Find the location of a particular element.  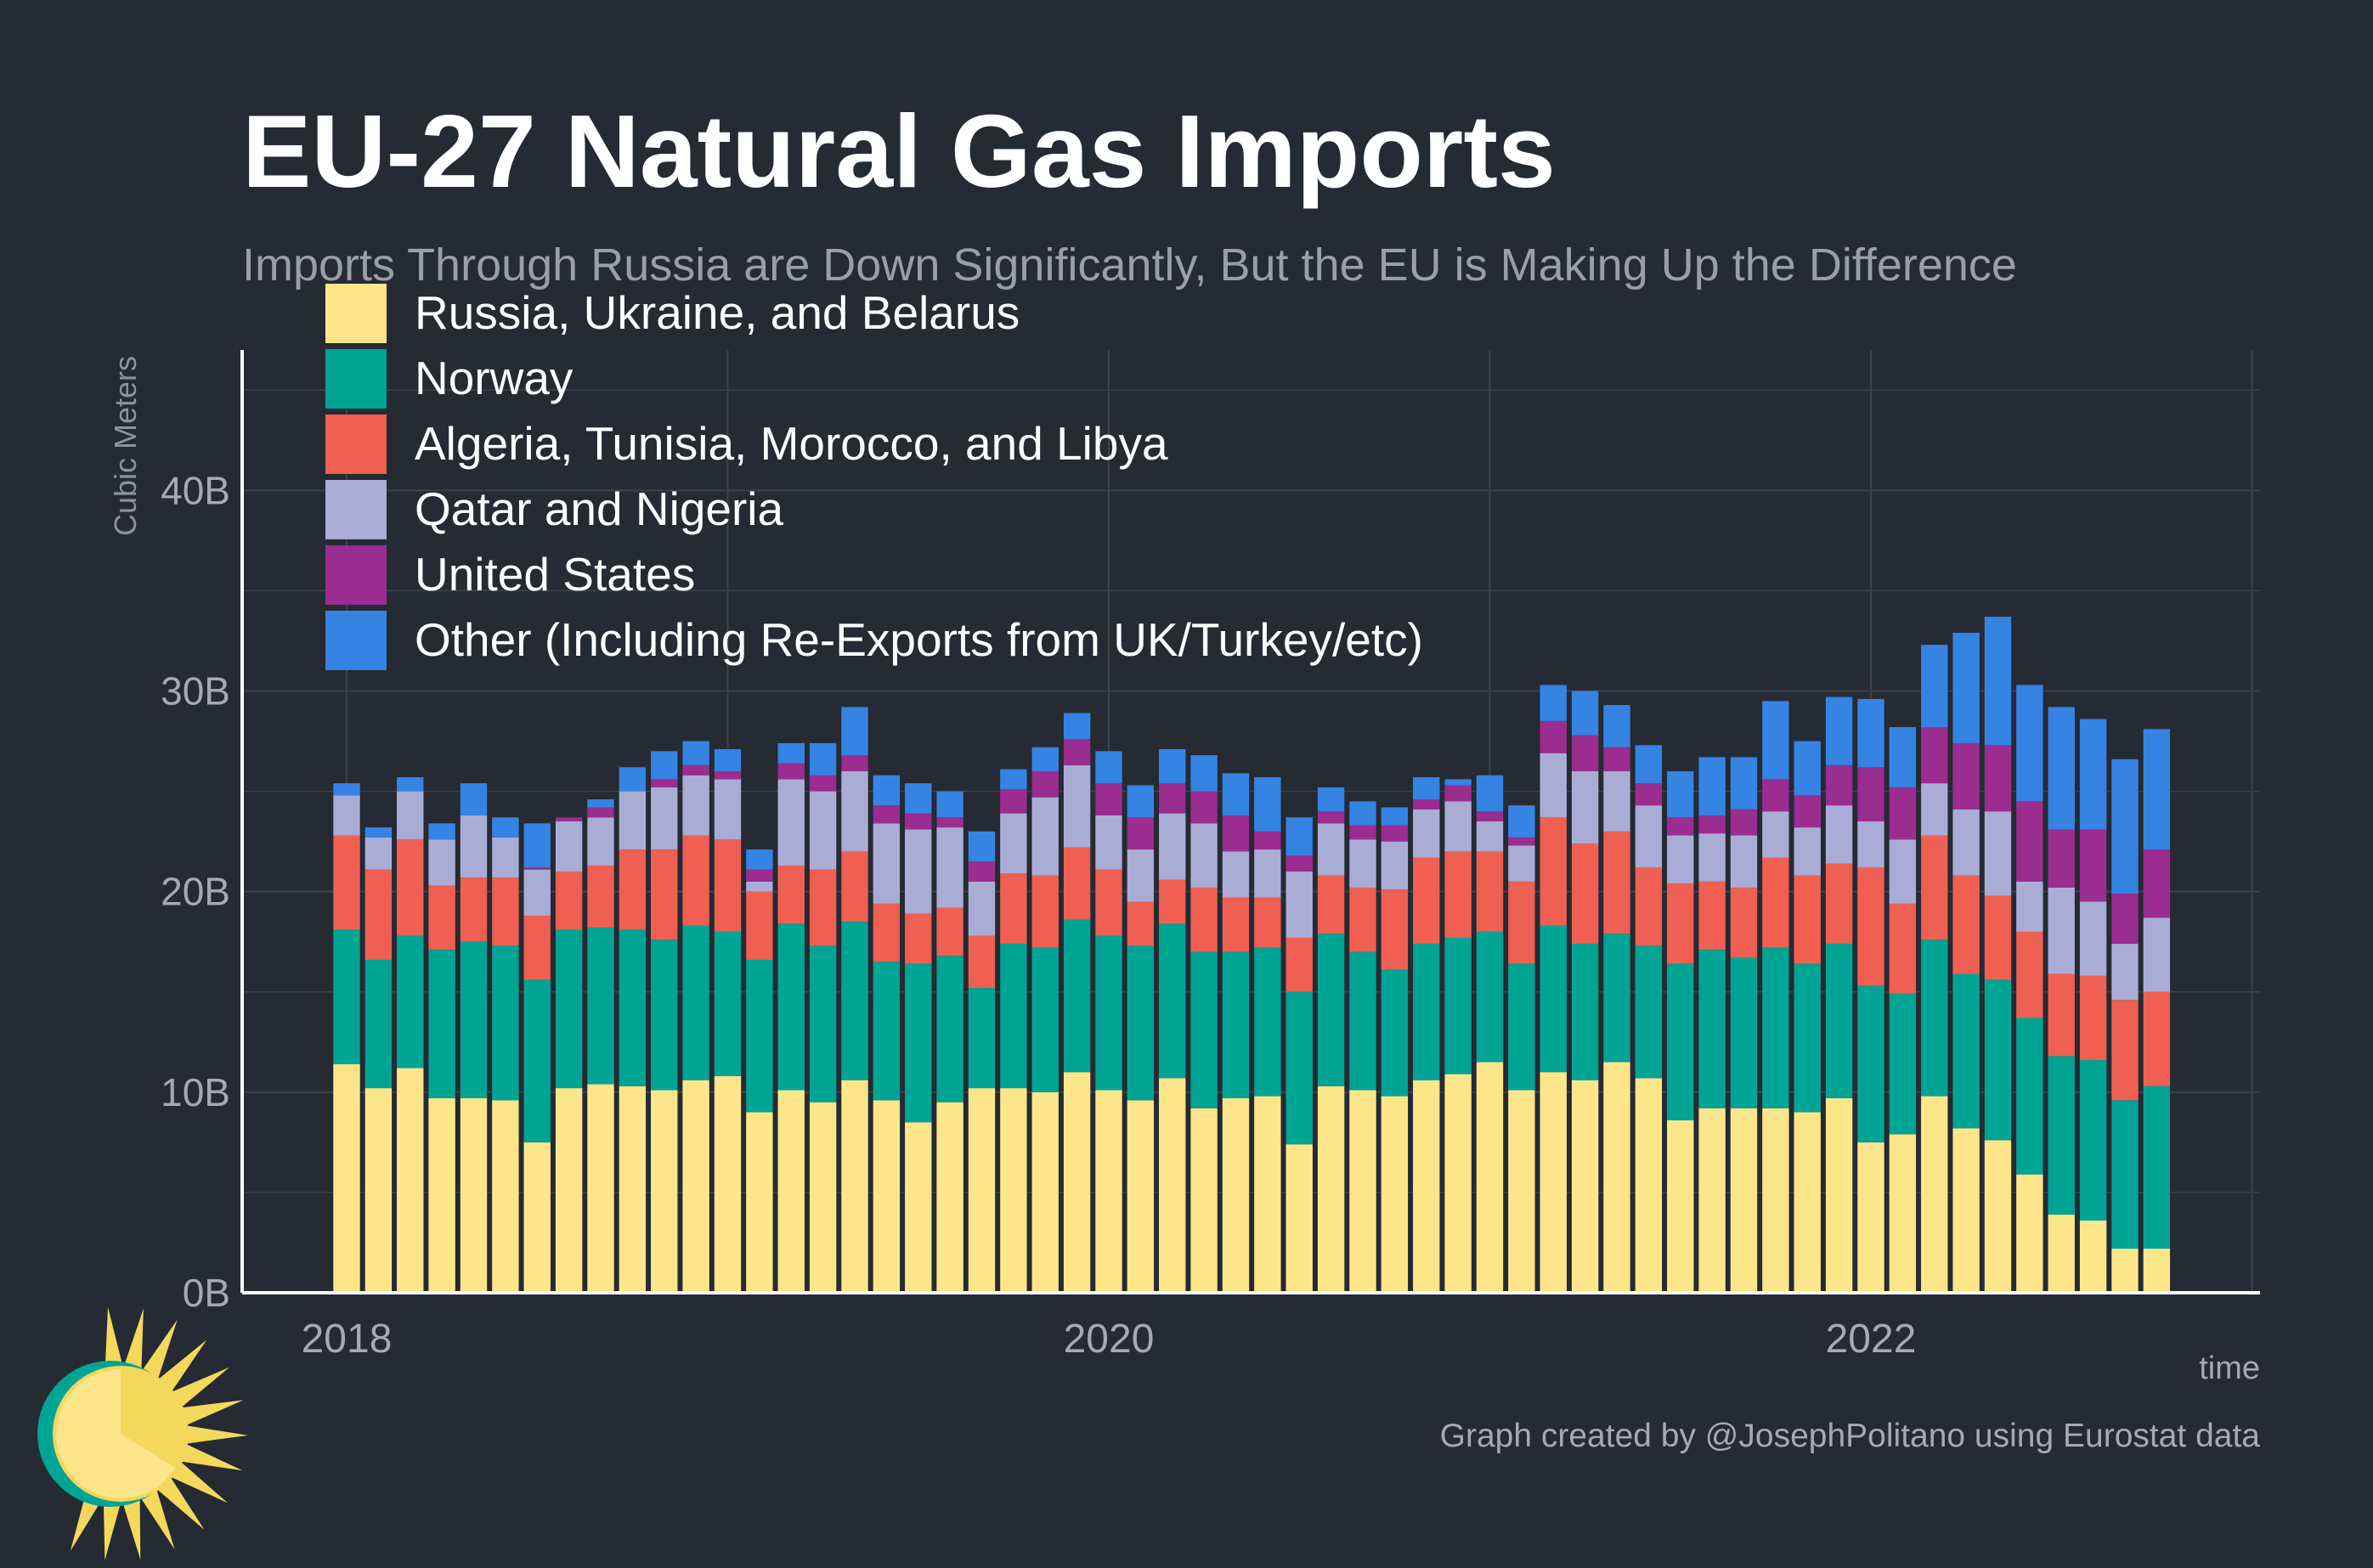

legend-label: Algeria, Tunisia, Morocco, and Libya is located at coordinates (791, 444).